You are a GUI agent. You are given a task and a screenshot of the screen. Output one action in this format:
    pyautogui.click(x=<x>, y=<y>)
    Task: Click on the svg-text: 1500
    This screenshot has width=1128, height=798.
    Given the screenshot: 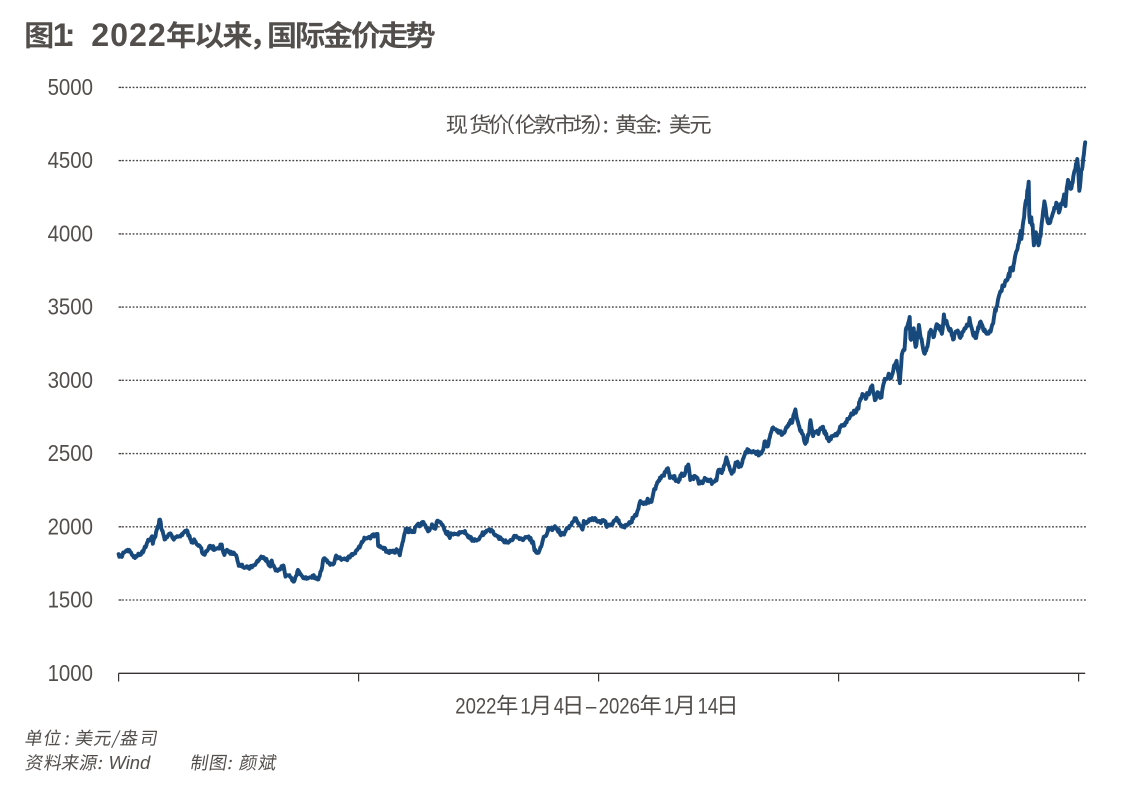 What is the action you would take?
    pyautogui.click(x=70, y=599)
    